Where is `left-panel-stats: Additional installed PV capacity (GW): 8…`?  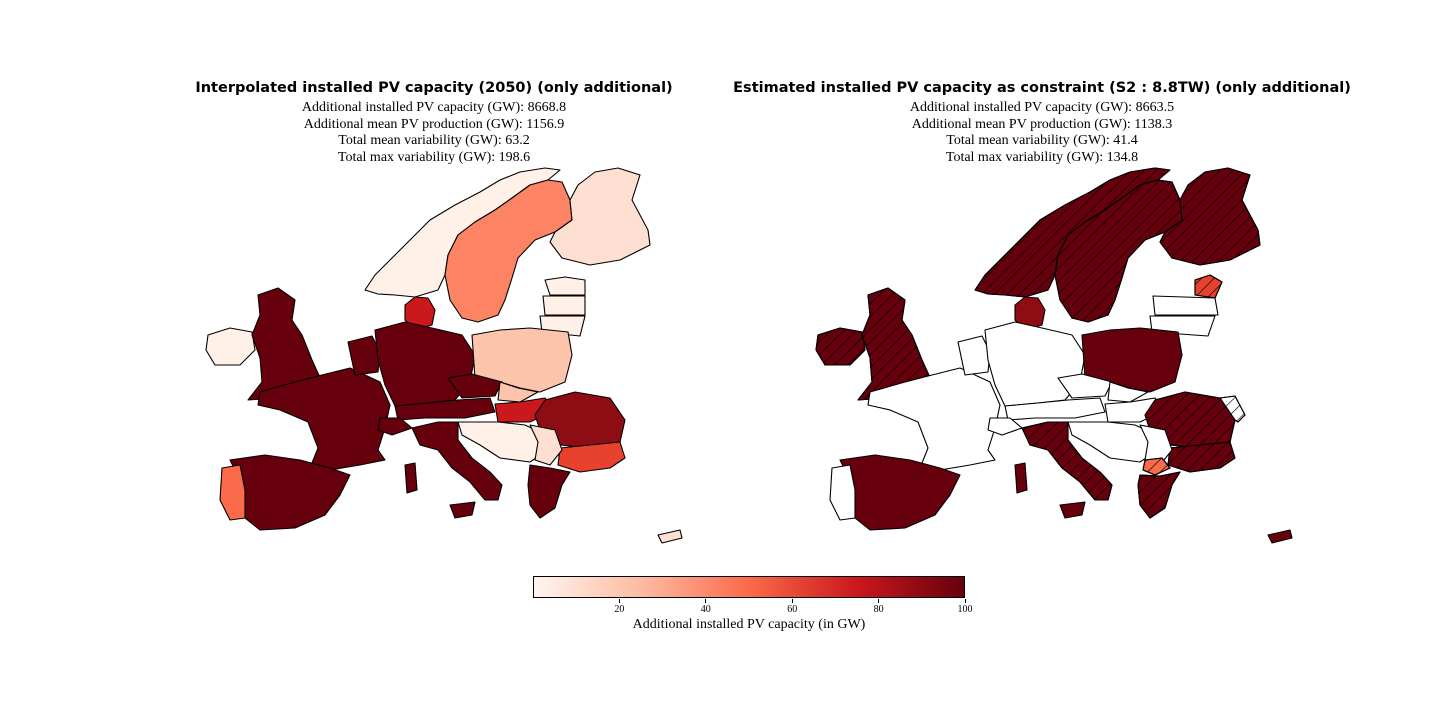
left-panel-stats: Additional installed PV capacity (GW): 8… is located at coordinates (434, 133).